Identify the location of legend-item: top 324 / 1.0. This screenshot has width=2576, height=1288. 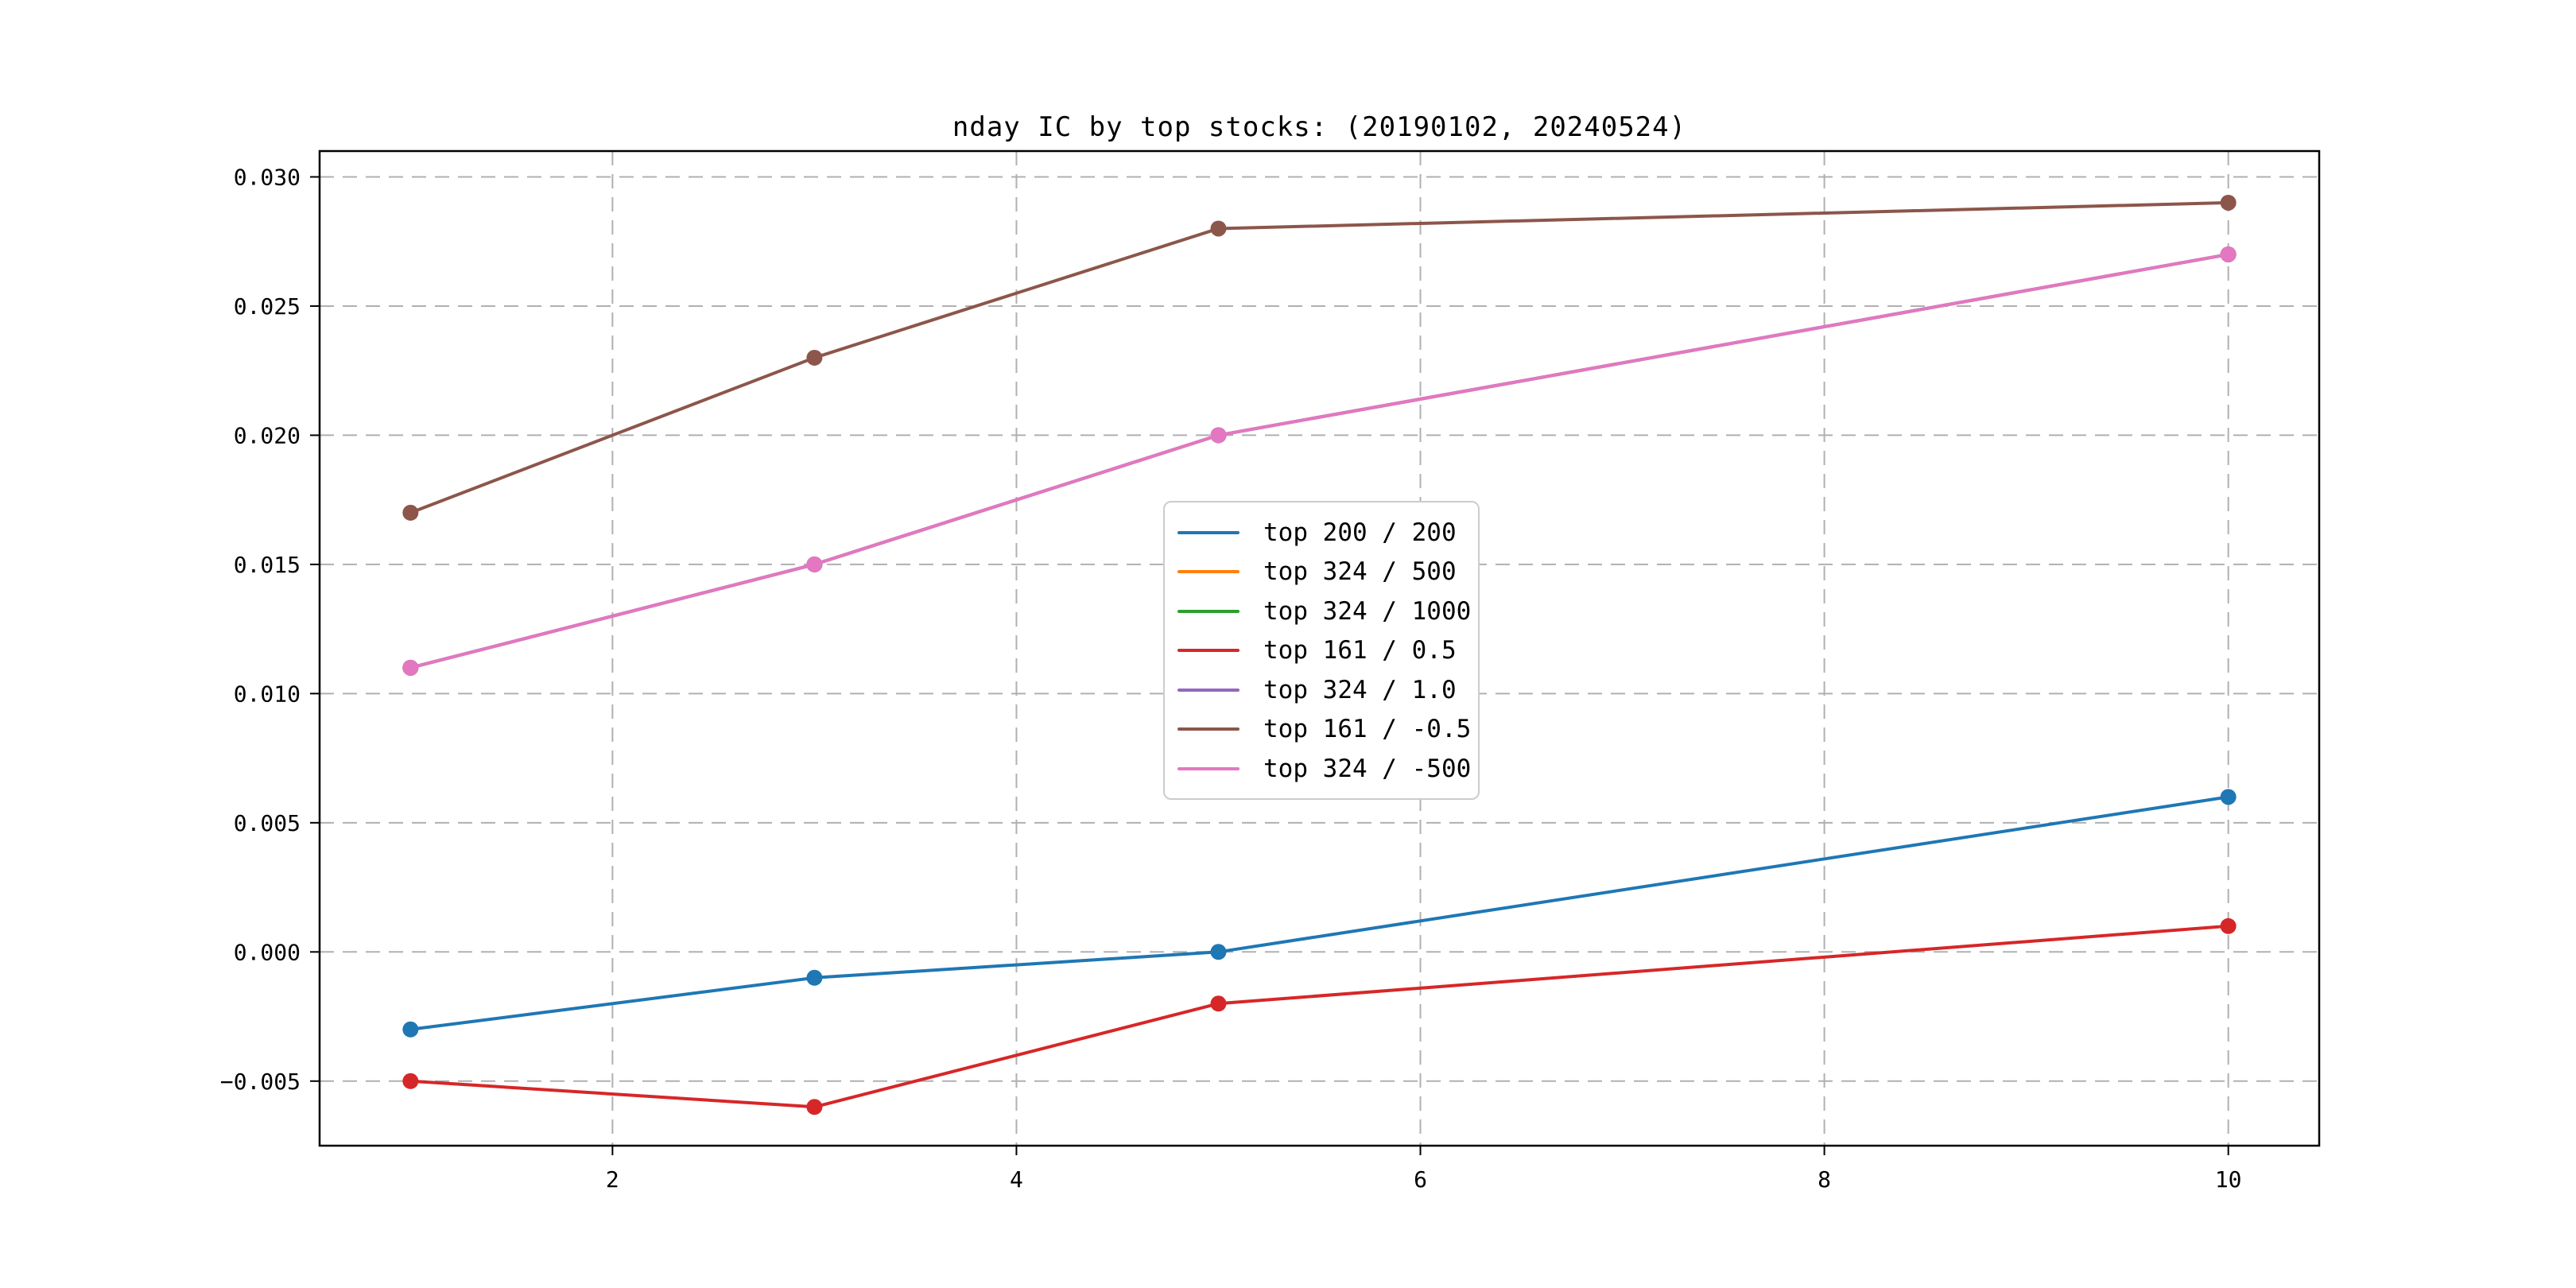
(1322, 690).